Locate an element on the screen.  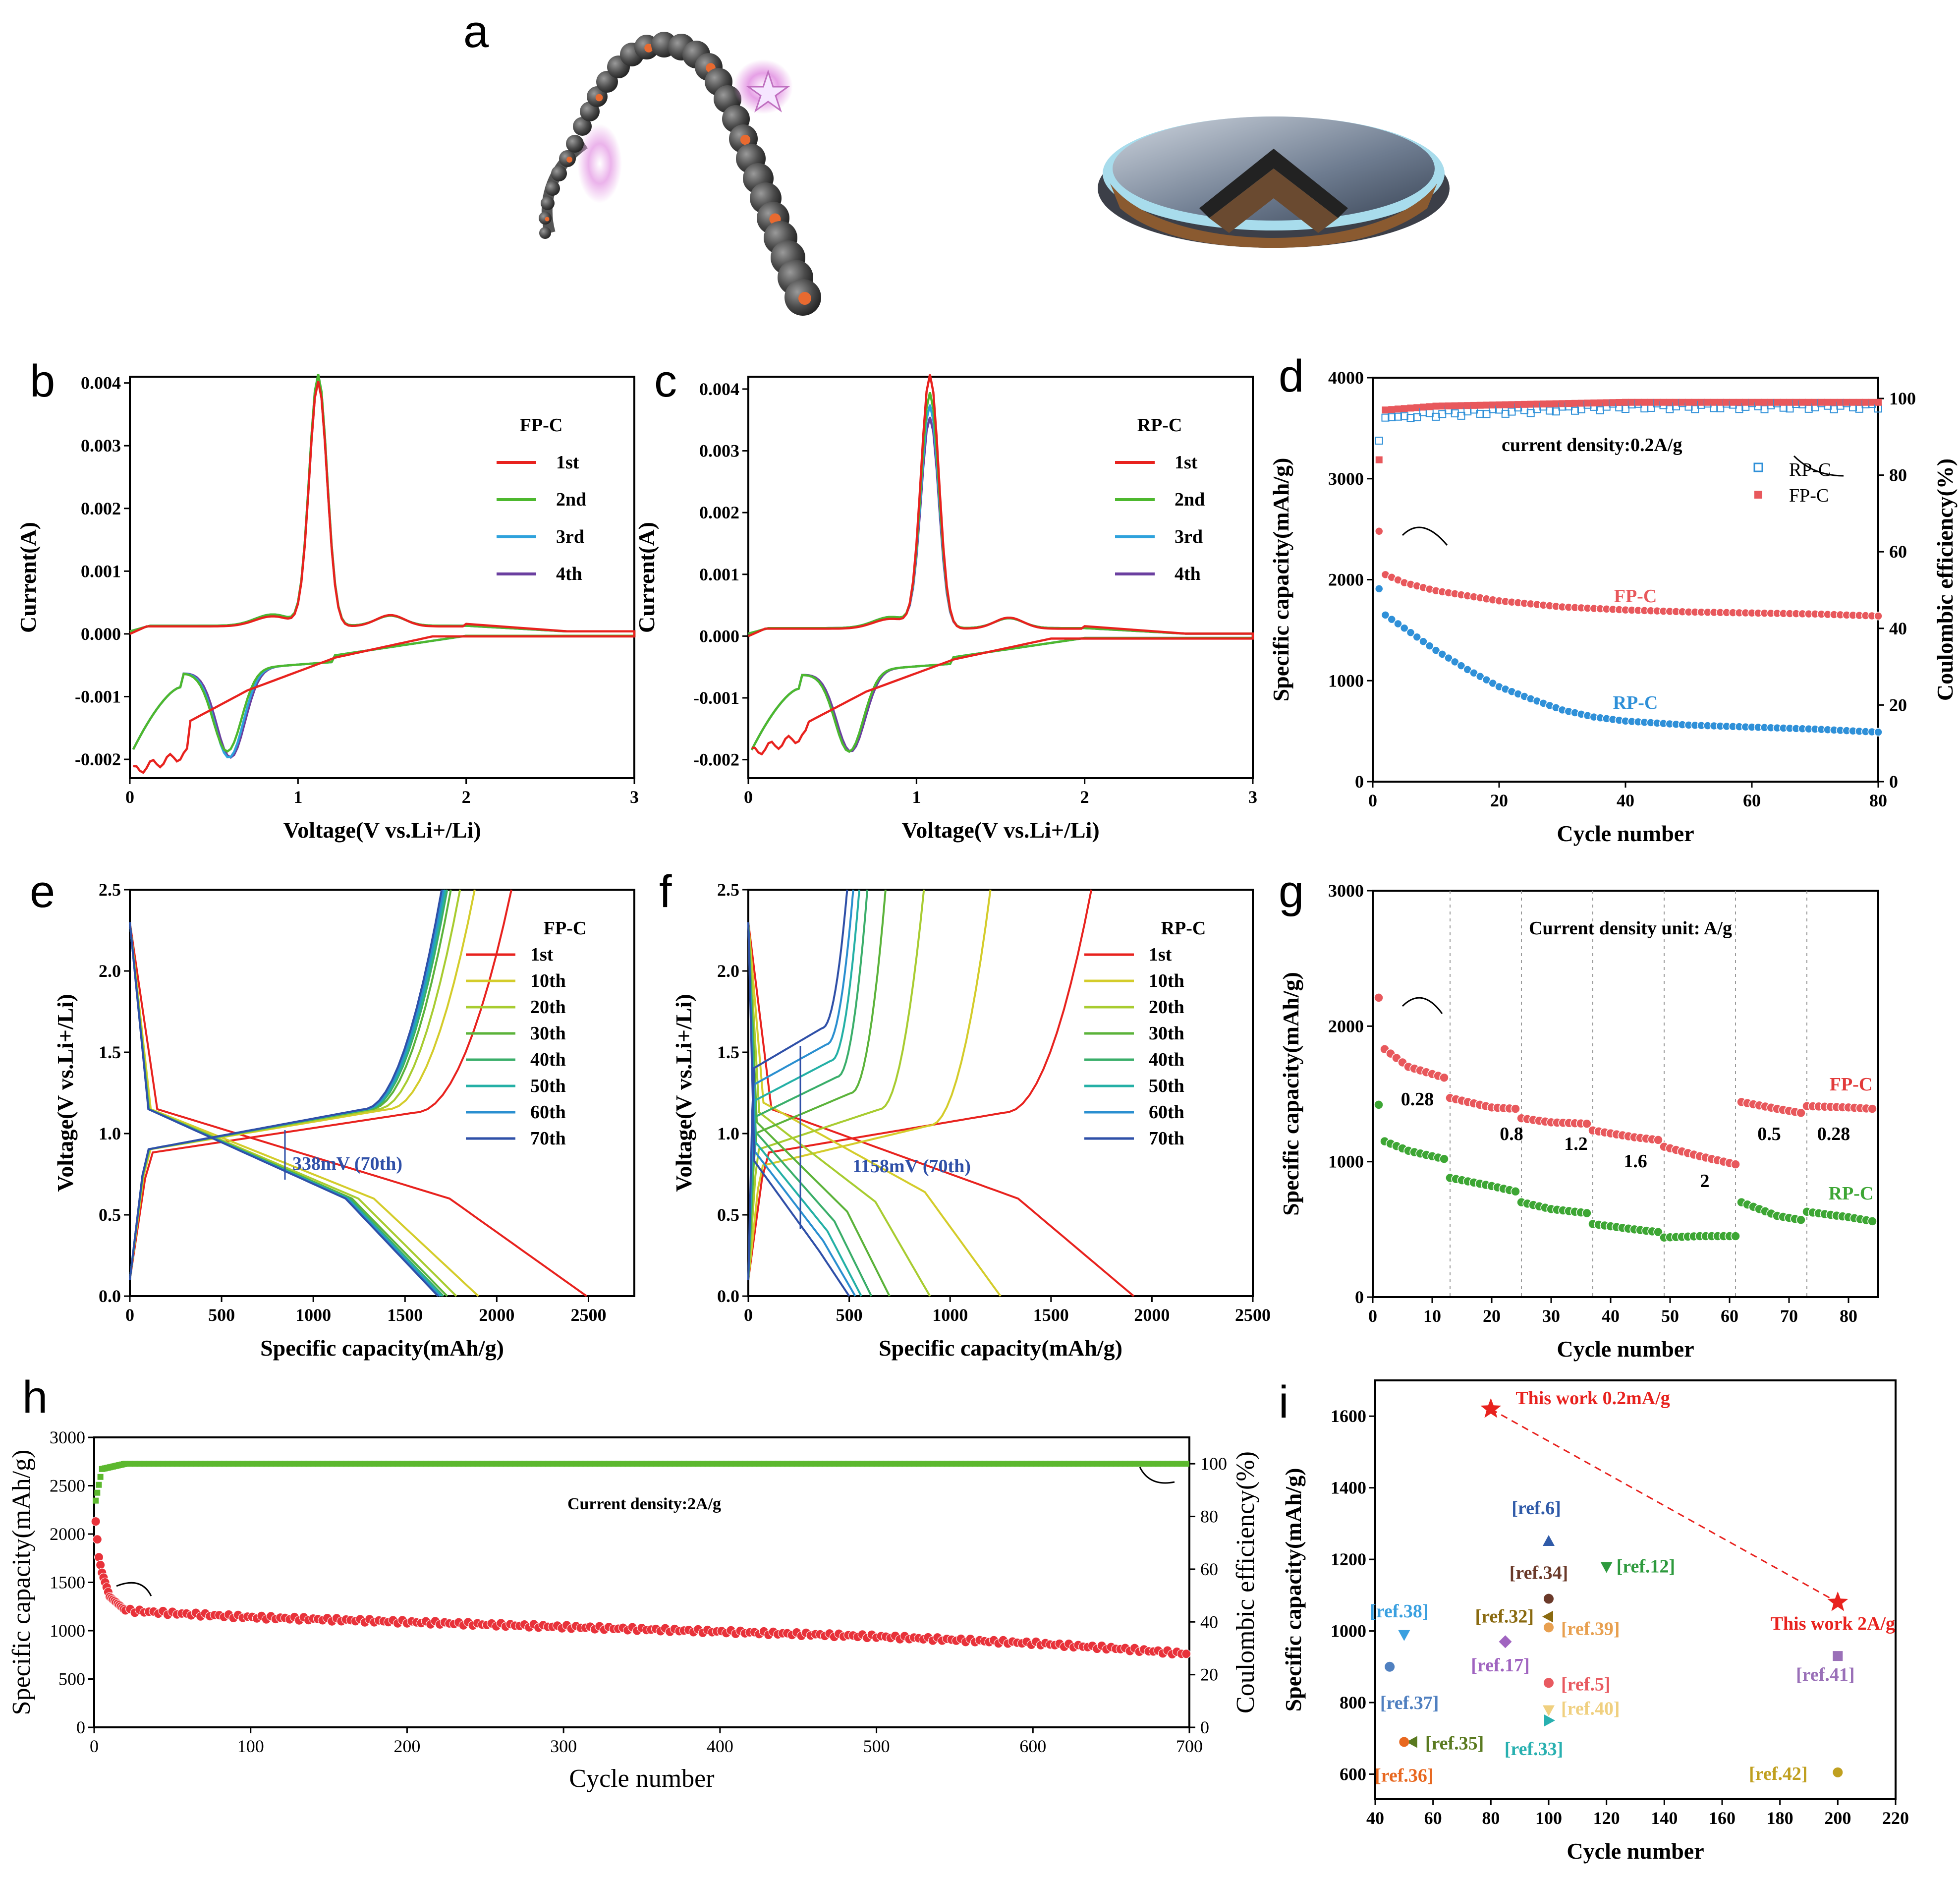
y-tick-label: -0.002 is located at coordinates (98, 759).